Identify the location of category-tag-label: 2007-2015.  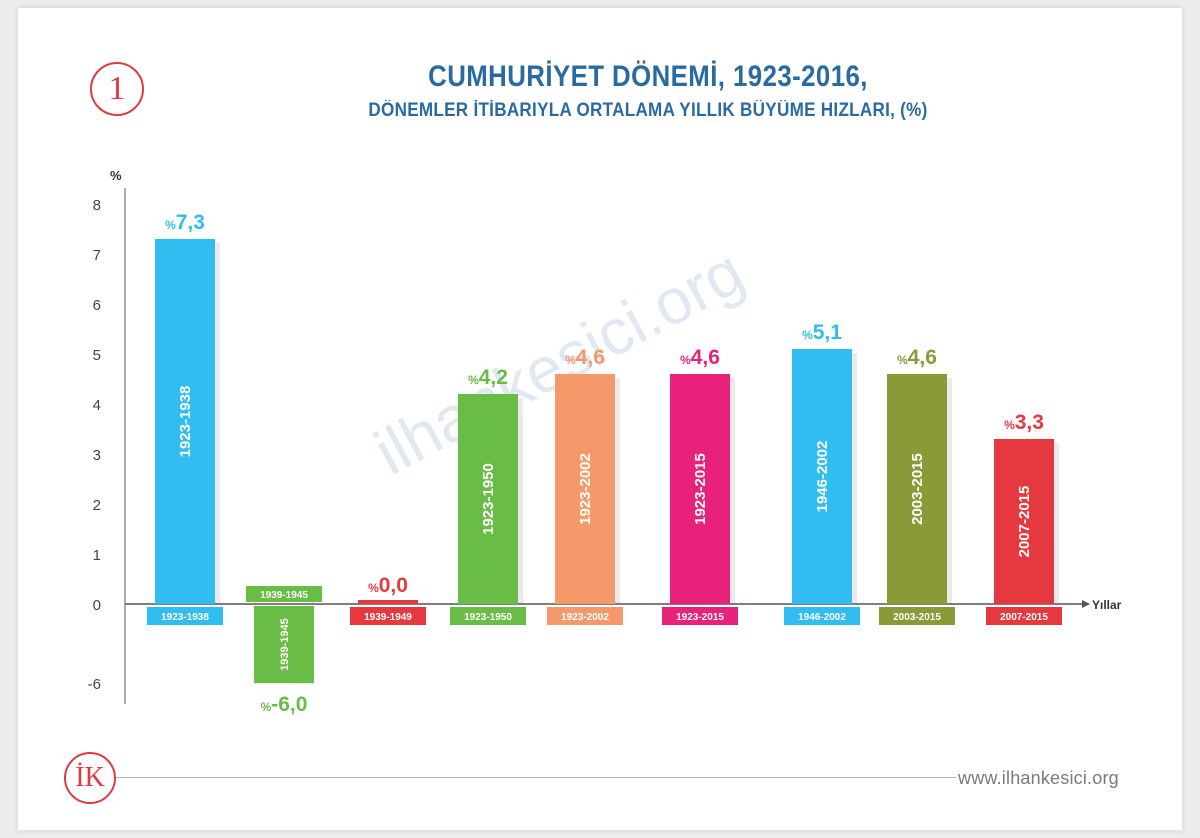
(1024, 617).